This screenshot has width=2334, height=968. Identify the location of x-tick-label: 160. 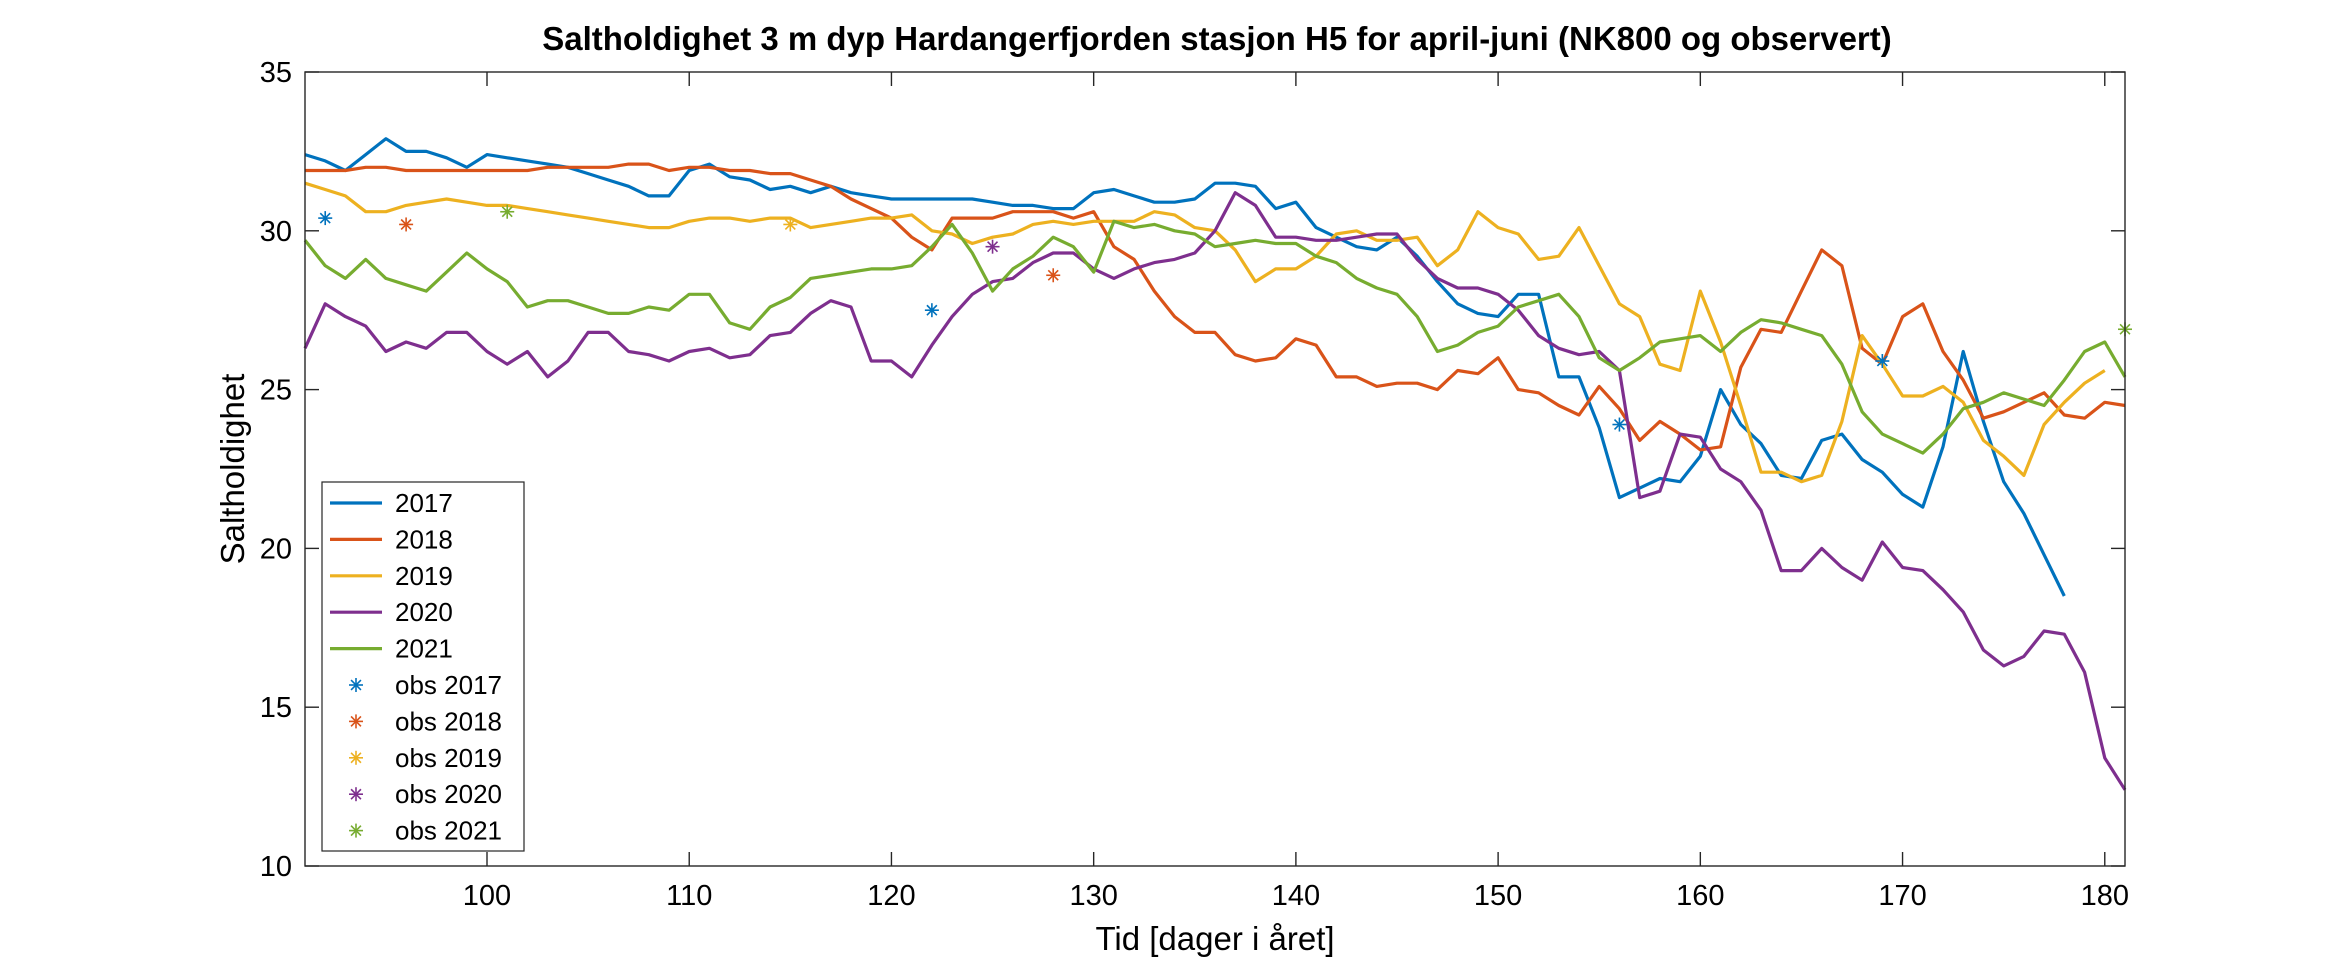
(1700, 896).